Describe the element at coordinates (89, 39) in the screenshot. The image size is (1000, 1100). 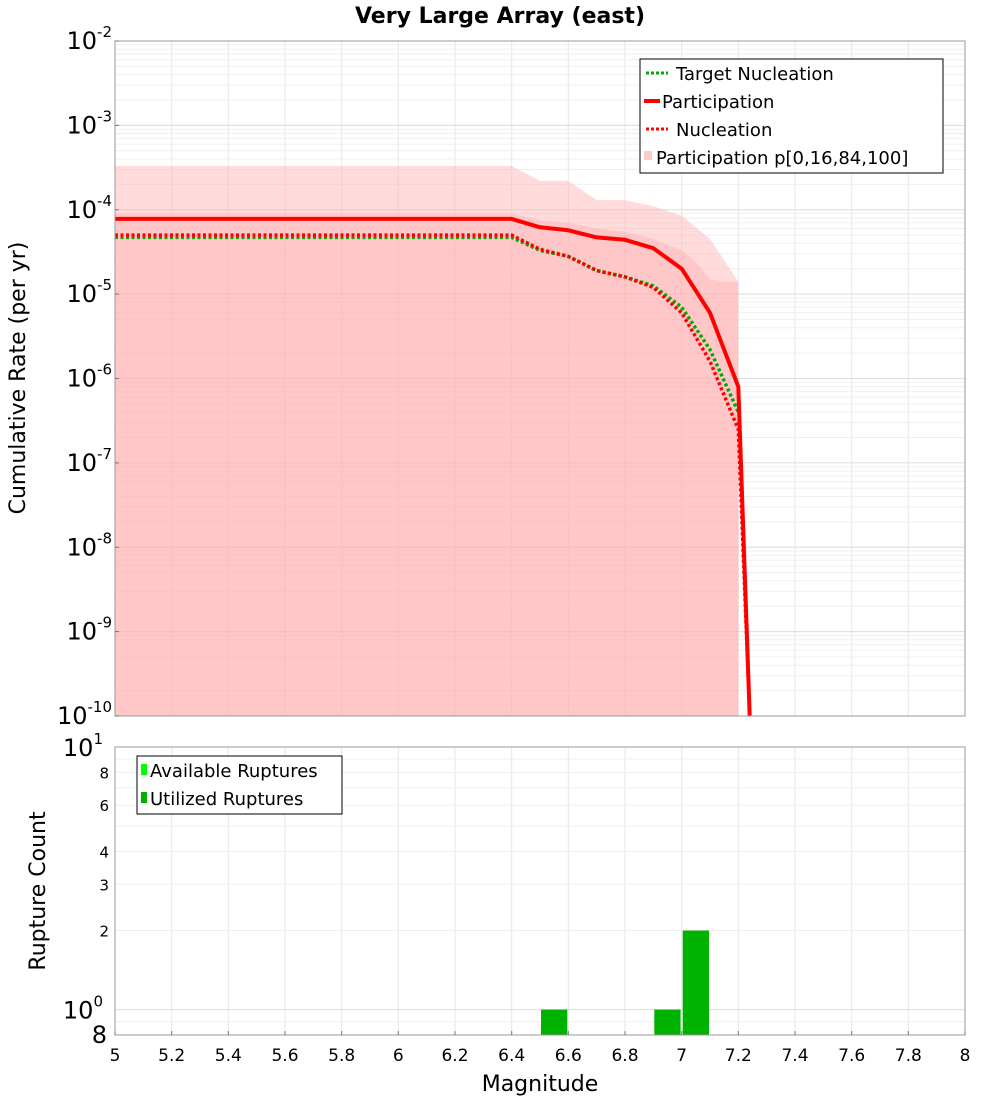
I see `rate-y-tick-label: 10⁻²` at that location.